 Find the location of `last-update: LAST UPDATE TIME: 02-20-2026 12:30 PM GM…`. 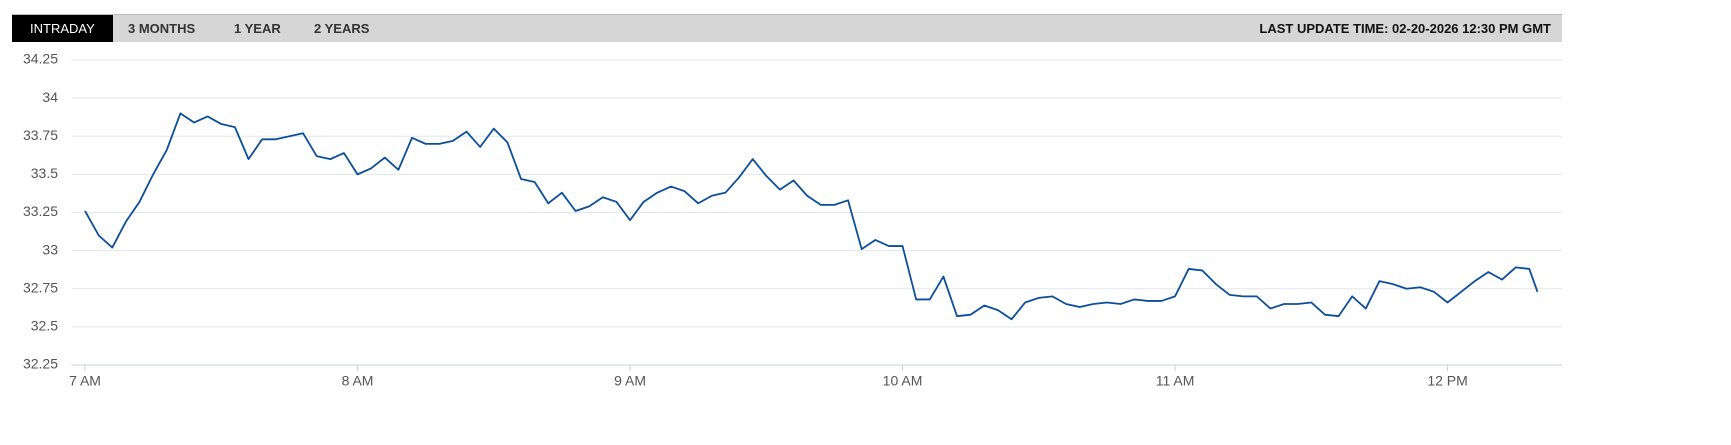

last-update: LAST UPDATE TIME: 02-20-2026 12:30 PM GM… is located at coordinates (1405, 28).